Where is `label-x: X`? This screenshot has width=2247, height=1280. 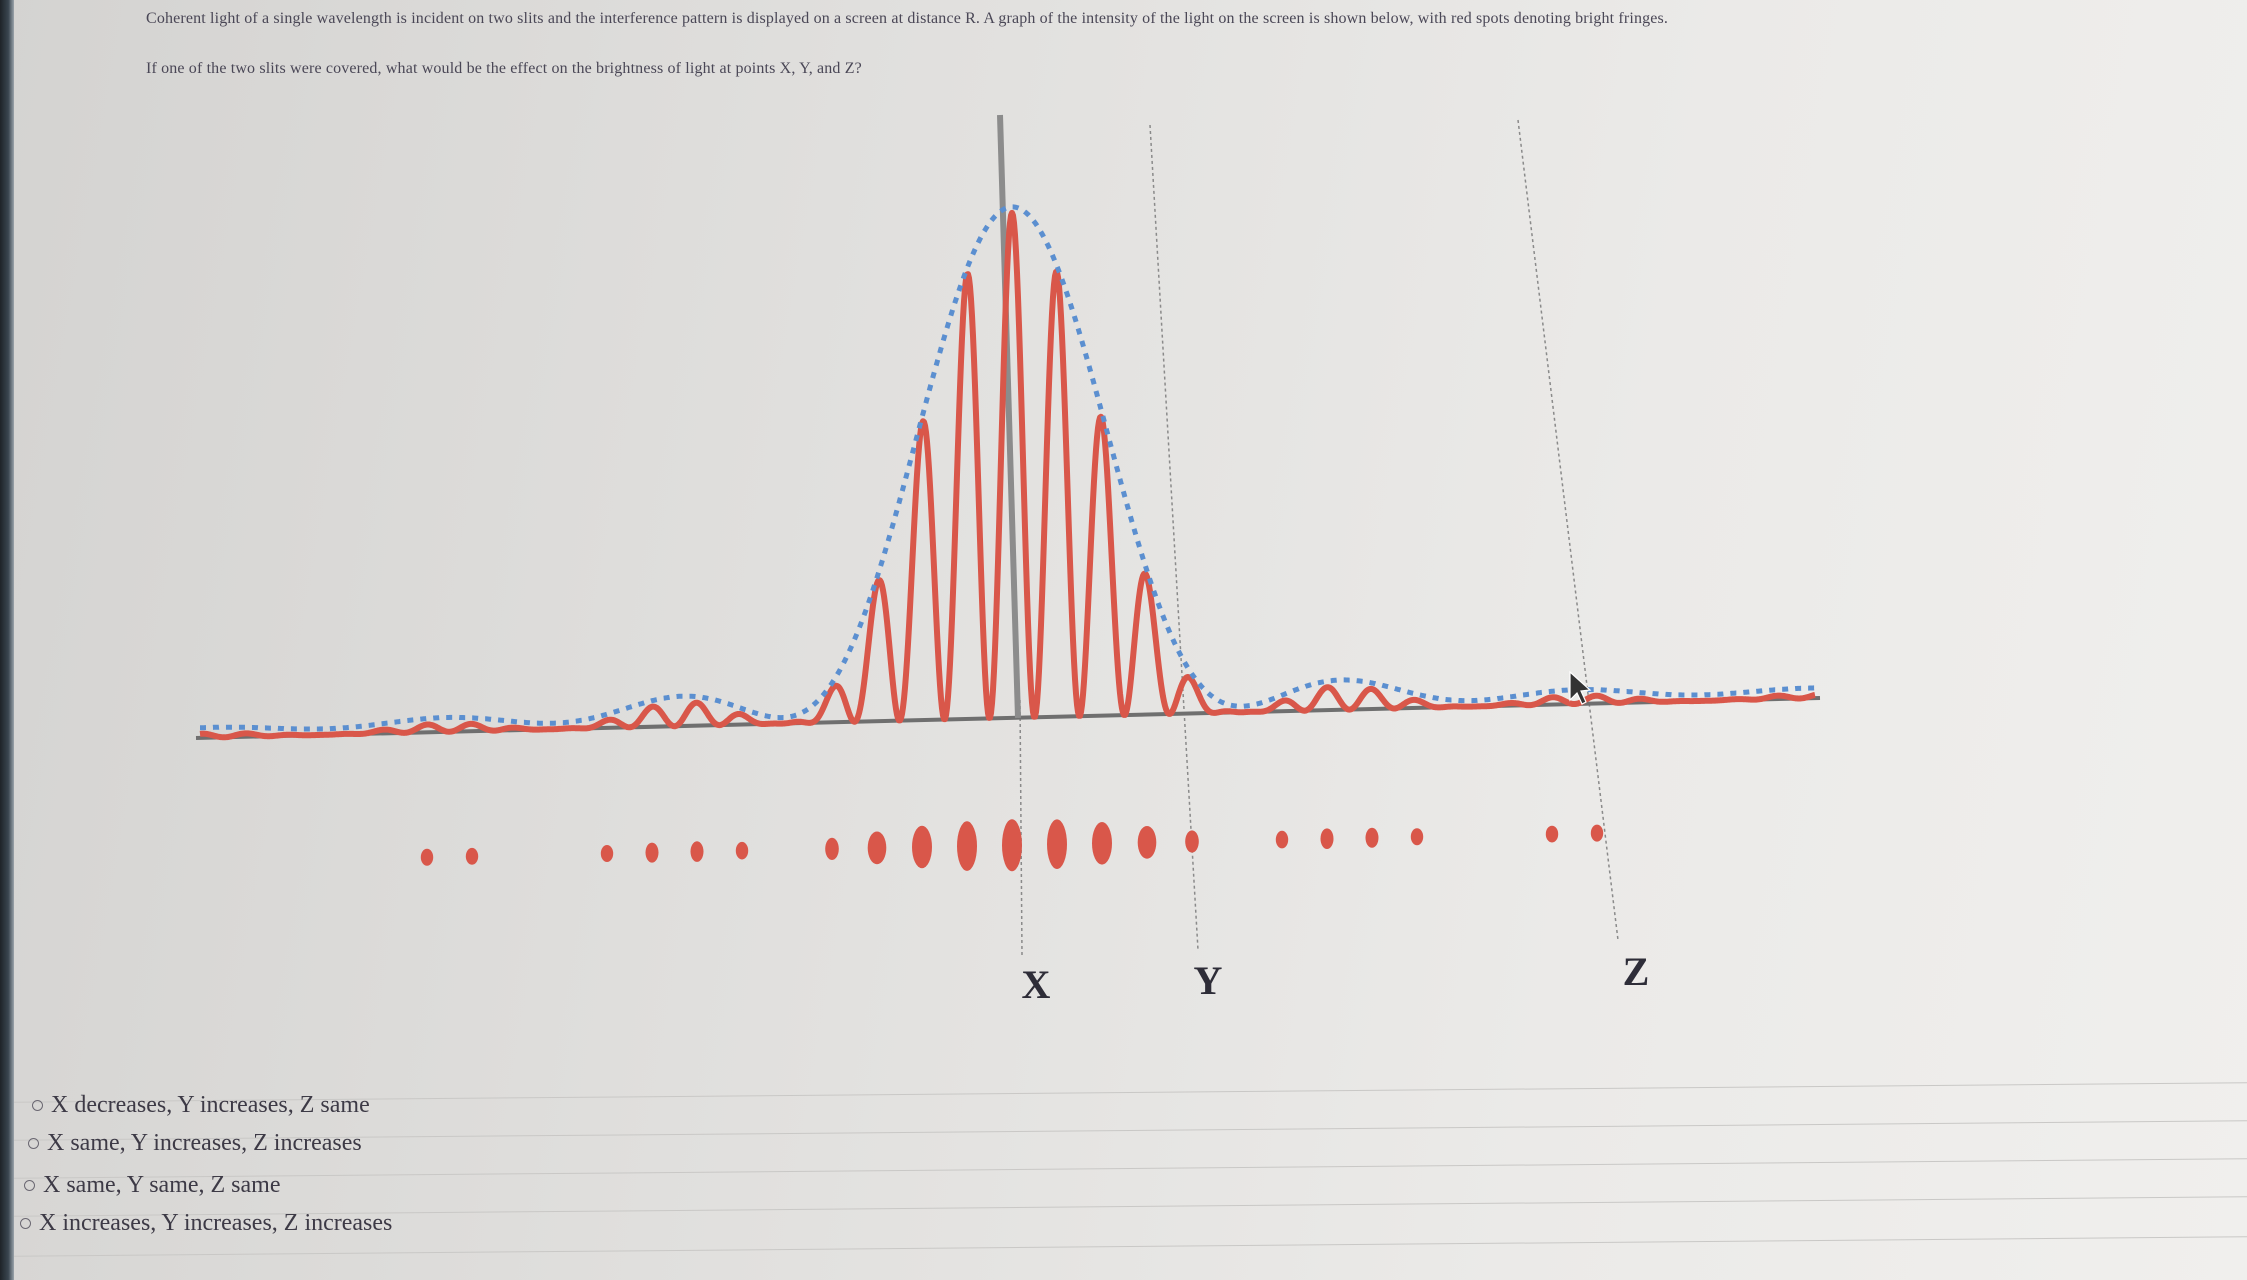
label-x: X is located at coordinates (1036, 984).